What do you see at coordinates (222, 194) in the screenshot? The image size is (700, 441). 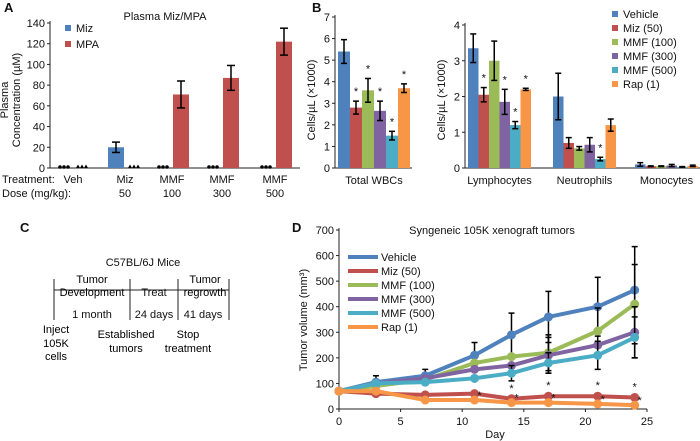 I see `dose-label: 300` at bounding box center [222, 194].